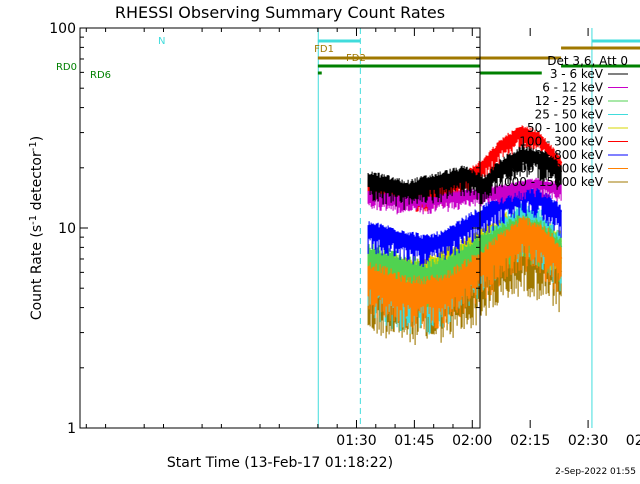 The height and width of the screenshot is (484, 640). What do you see at coordinates (465, 169) in the screenshot?
I see `series-line-3-6-kev` at bounding box center [465, 169].